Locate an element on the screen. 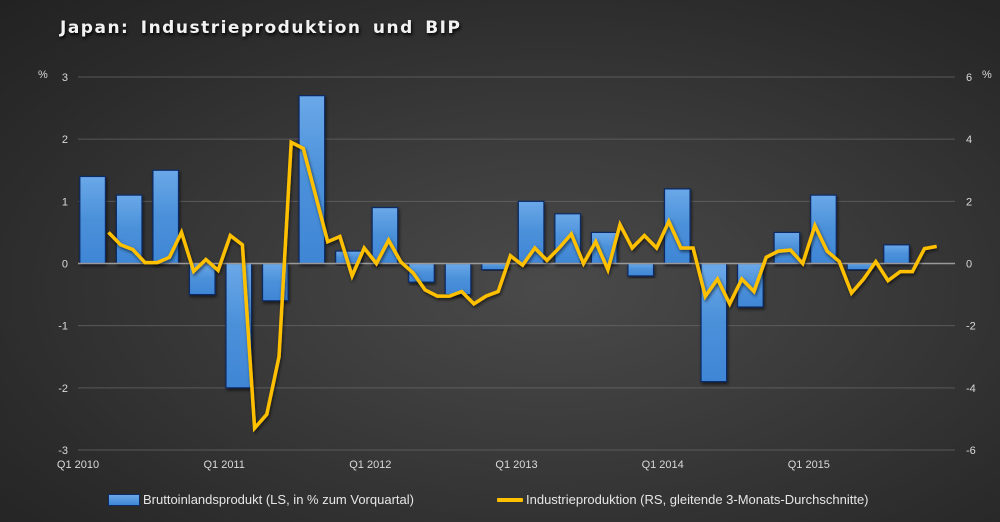  left-axis-tick-label: 0 is located at coordinates (65, 265).